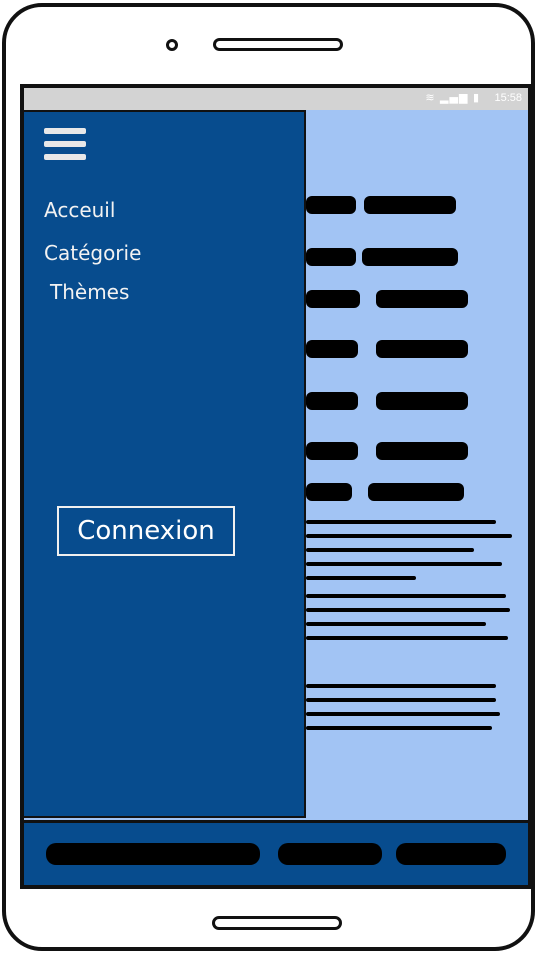 Image resolution: width=541 pixels, height=957 pixels. What do you see at coordinates (93, 253) in the screenshot?
I see `menu-item-categorie: Catégorie` at bounding box center [93, 253].